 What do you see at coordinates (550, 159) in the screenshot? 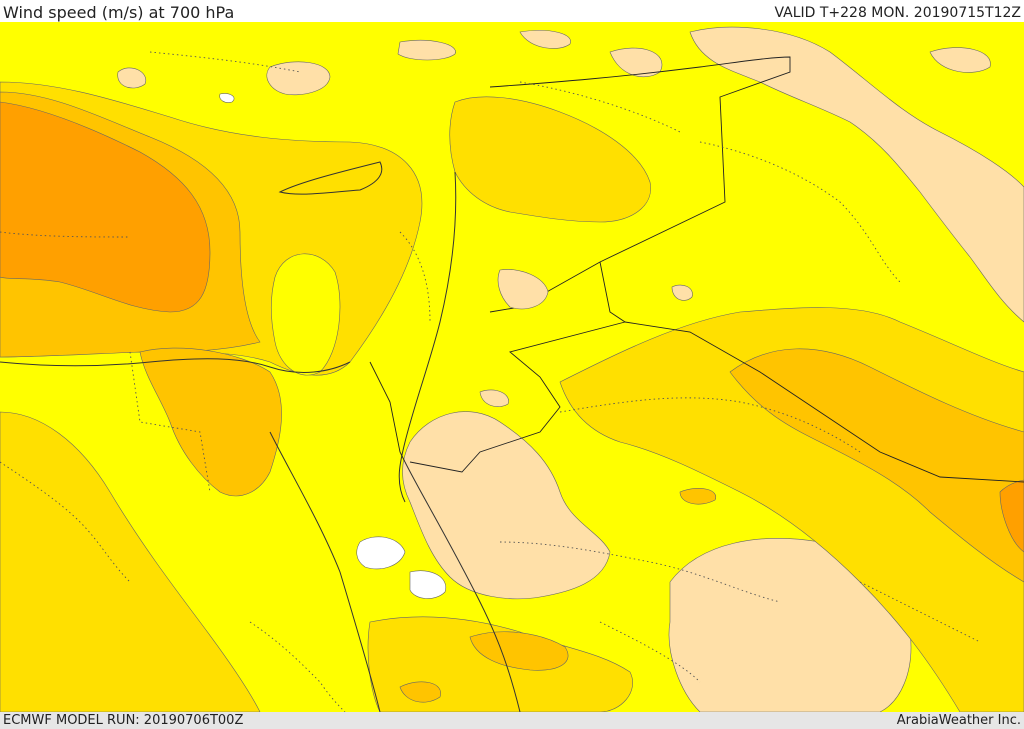
I see `field-gold-levant` at bounding box center [550, 159].